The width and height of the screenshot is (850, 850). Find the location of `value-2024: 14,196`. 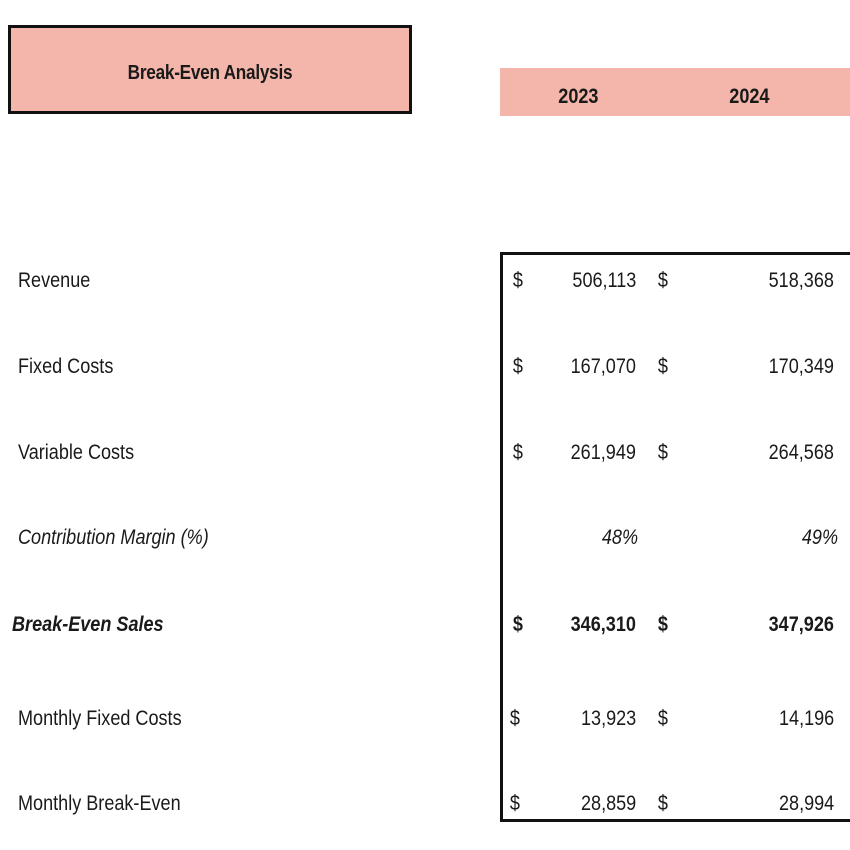

value-2024: 14,196 is located at coordinates (806, 718).